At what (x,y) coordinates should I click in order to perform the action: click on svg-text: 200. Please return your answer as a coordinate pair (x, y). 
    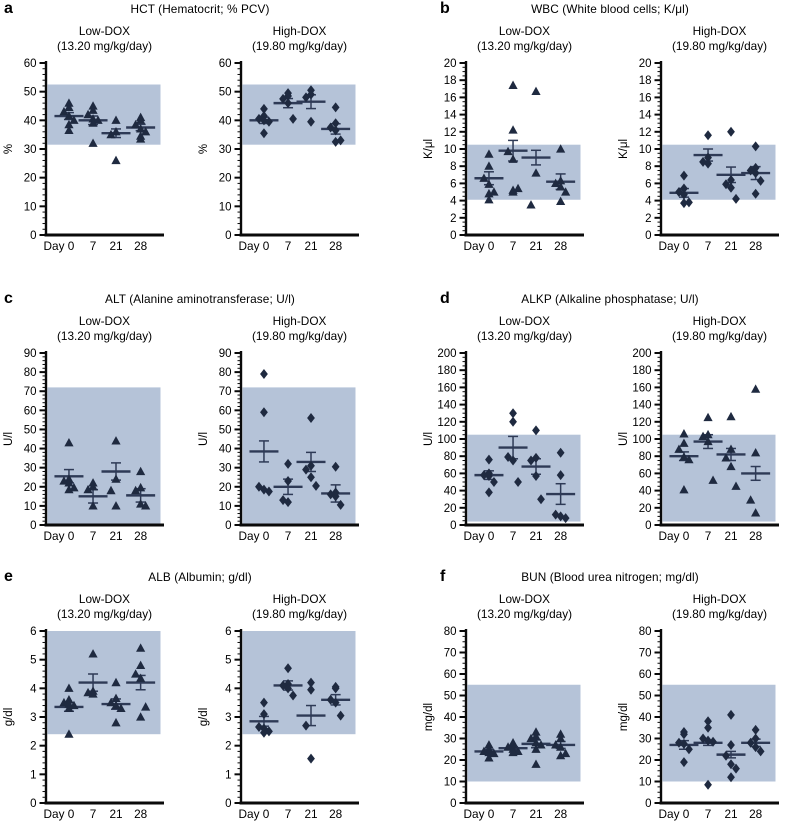
    Looking at the image, I should click on (446, 354).